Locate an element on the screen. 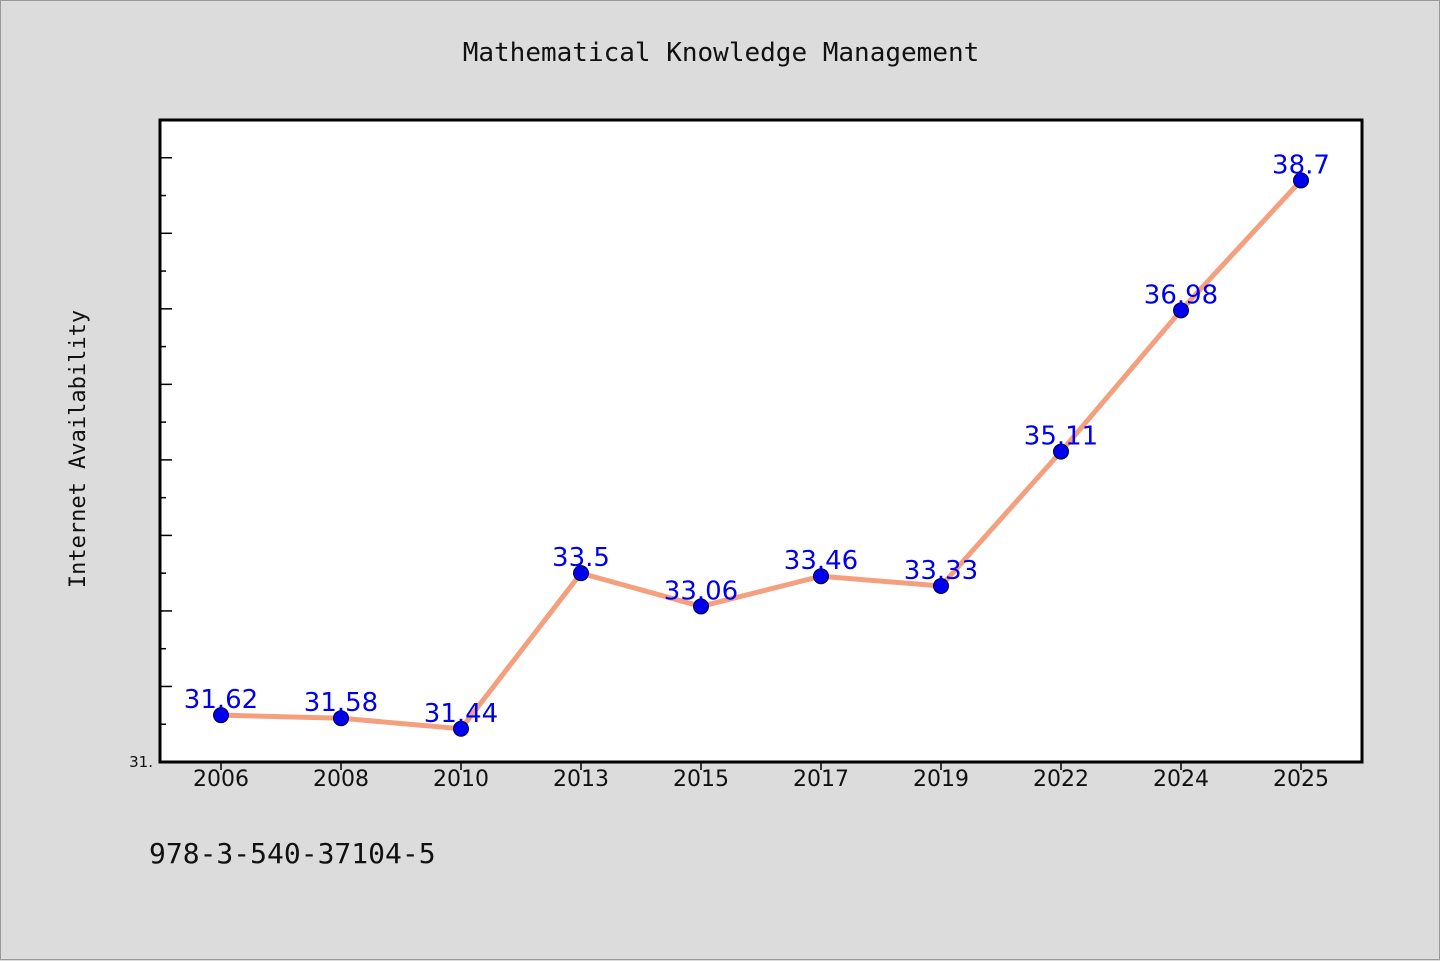 The width and height of the screenshot is (1440, 961). data-label: 33.5 is located at coordinates (581, 558).